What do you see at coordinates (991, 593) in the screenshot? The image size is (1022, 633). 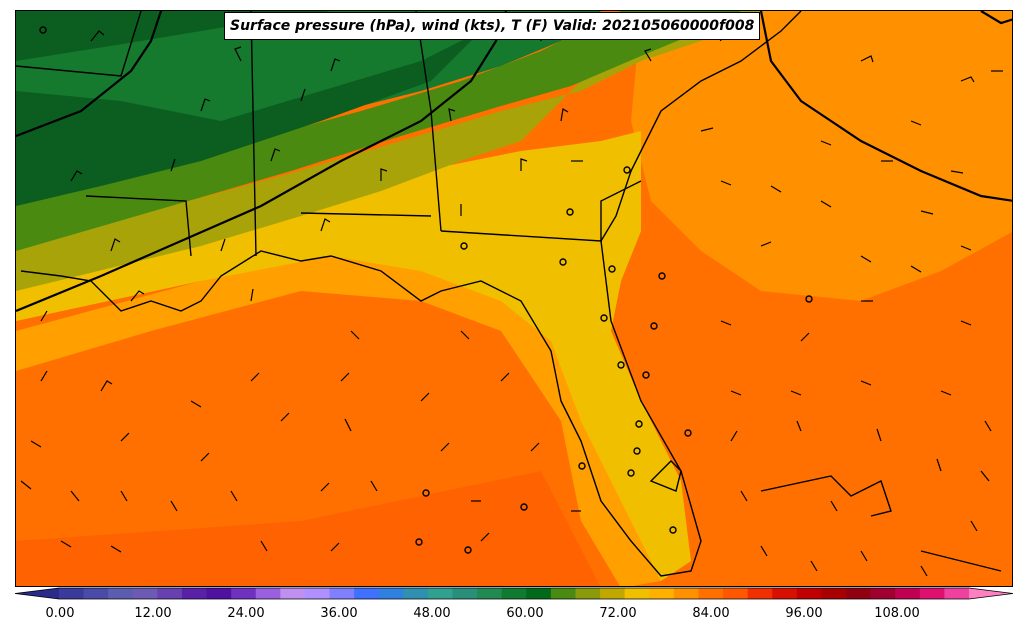 I see `colorbar-over-arrow` at bounding box center [991, 593].